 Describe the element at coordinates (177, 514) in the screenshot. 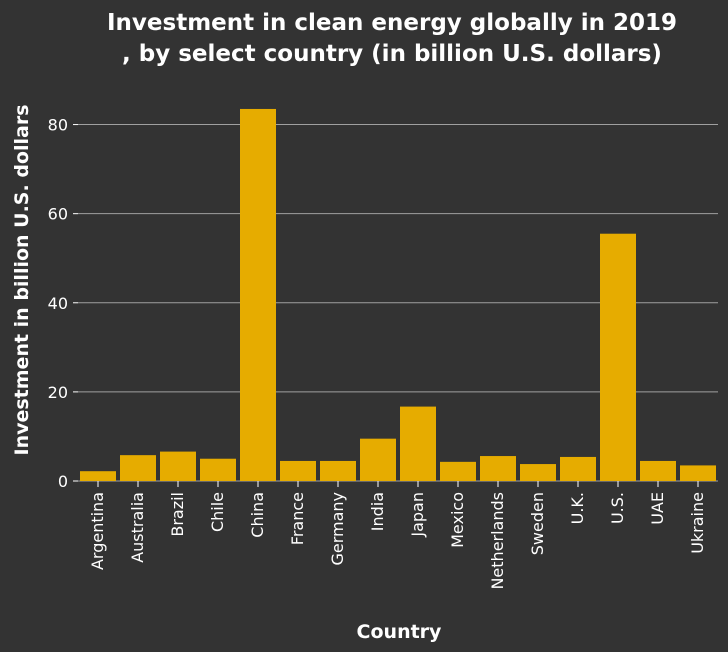

I see `x-tick-label: Brazil` at that location.